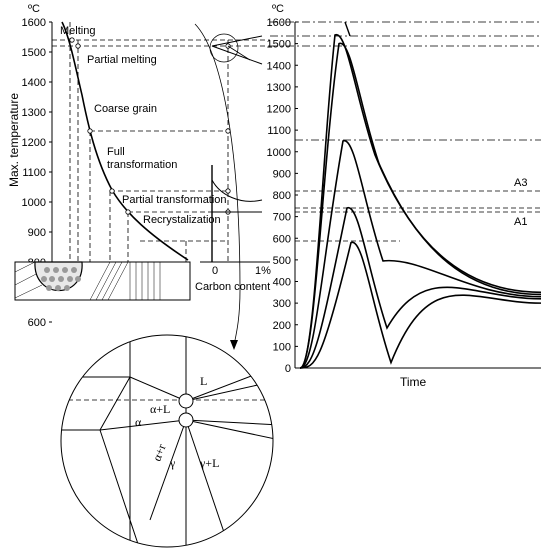 Image resolution: width=541 pixels, height=550 pixels. I want to click on label-melting: Melting, so click(77, 31).